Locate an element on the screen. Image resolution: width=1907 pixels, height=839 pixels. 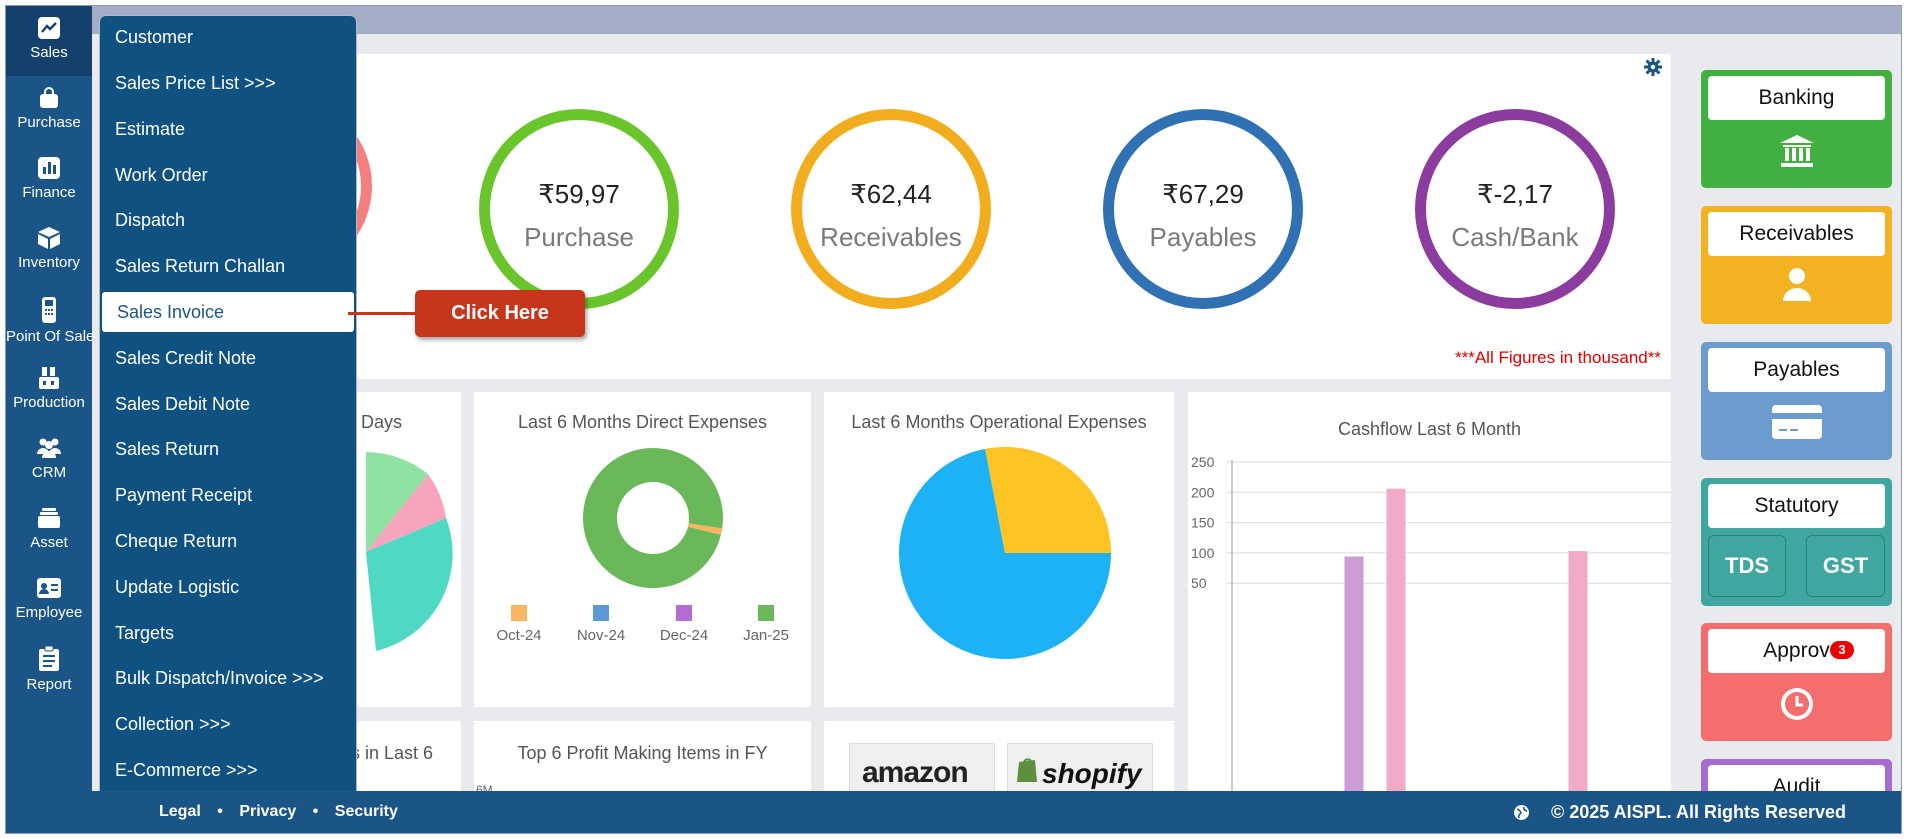
menu-item-sales-return-challan: Sales Return Challan is located at coordinates (200, 266).